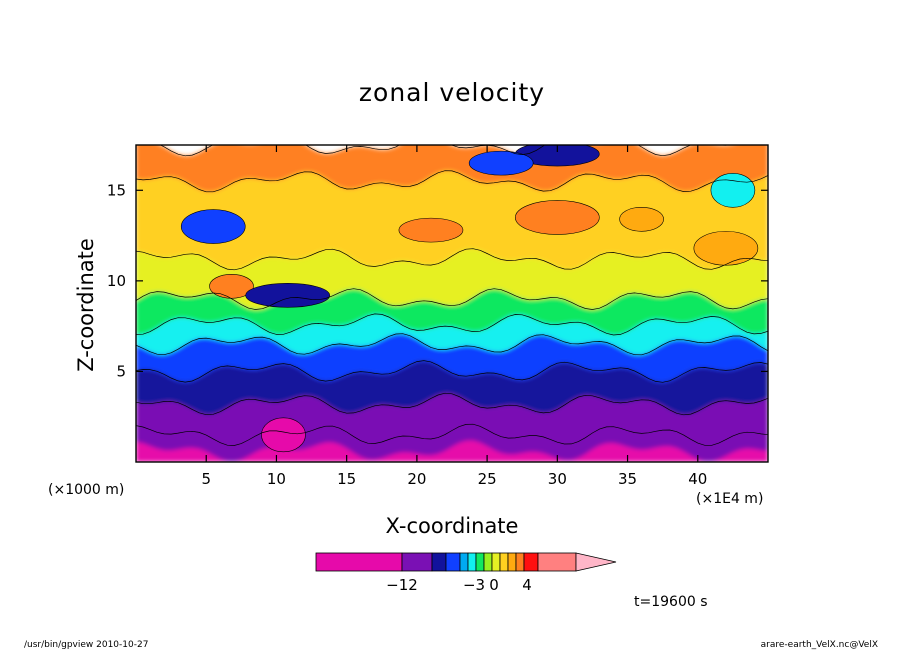 Image resolution: width=904 pixels, height=654 pixels. What do you see at coordinates (346, 479) in the screenshot?
I see `x-tick-label: 15` at bounding box center [346, 479].